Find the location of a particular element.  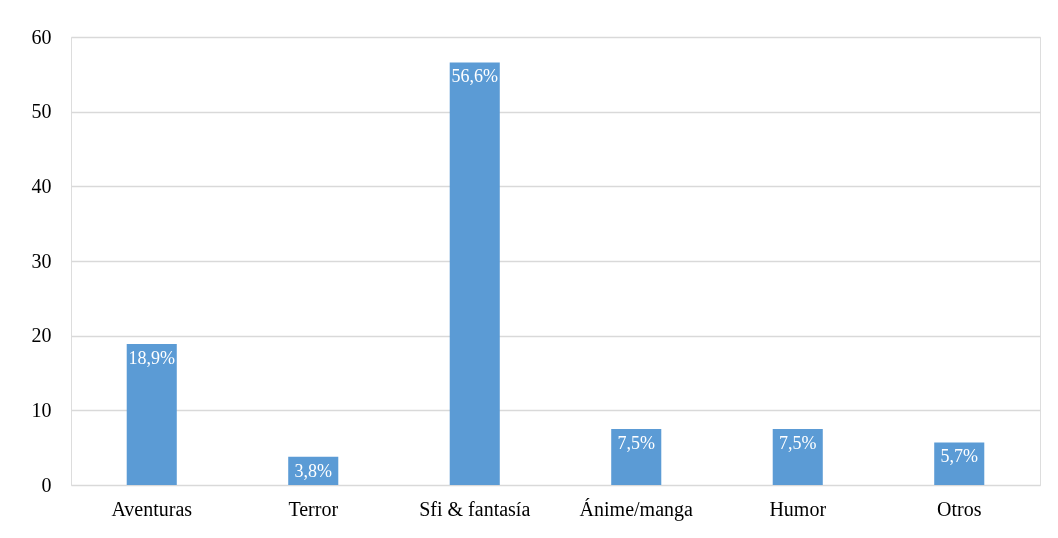

x-tick-label: Ánime/manga is located at coordinates (636, 509).